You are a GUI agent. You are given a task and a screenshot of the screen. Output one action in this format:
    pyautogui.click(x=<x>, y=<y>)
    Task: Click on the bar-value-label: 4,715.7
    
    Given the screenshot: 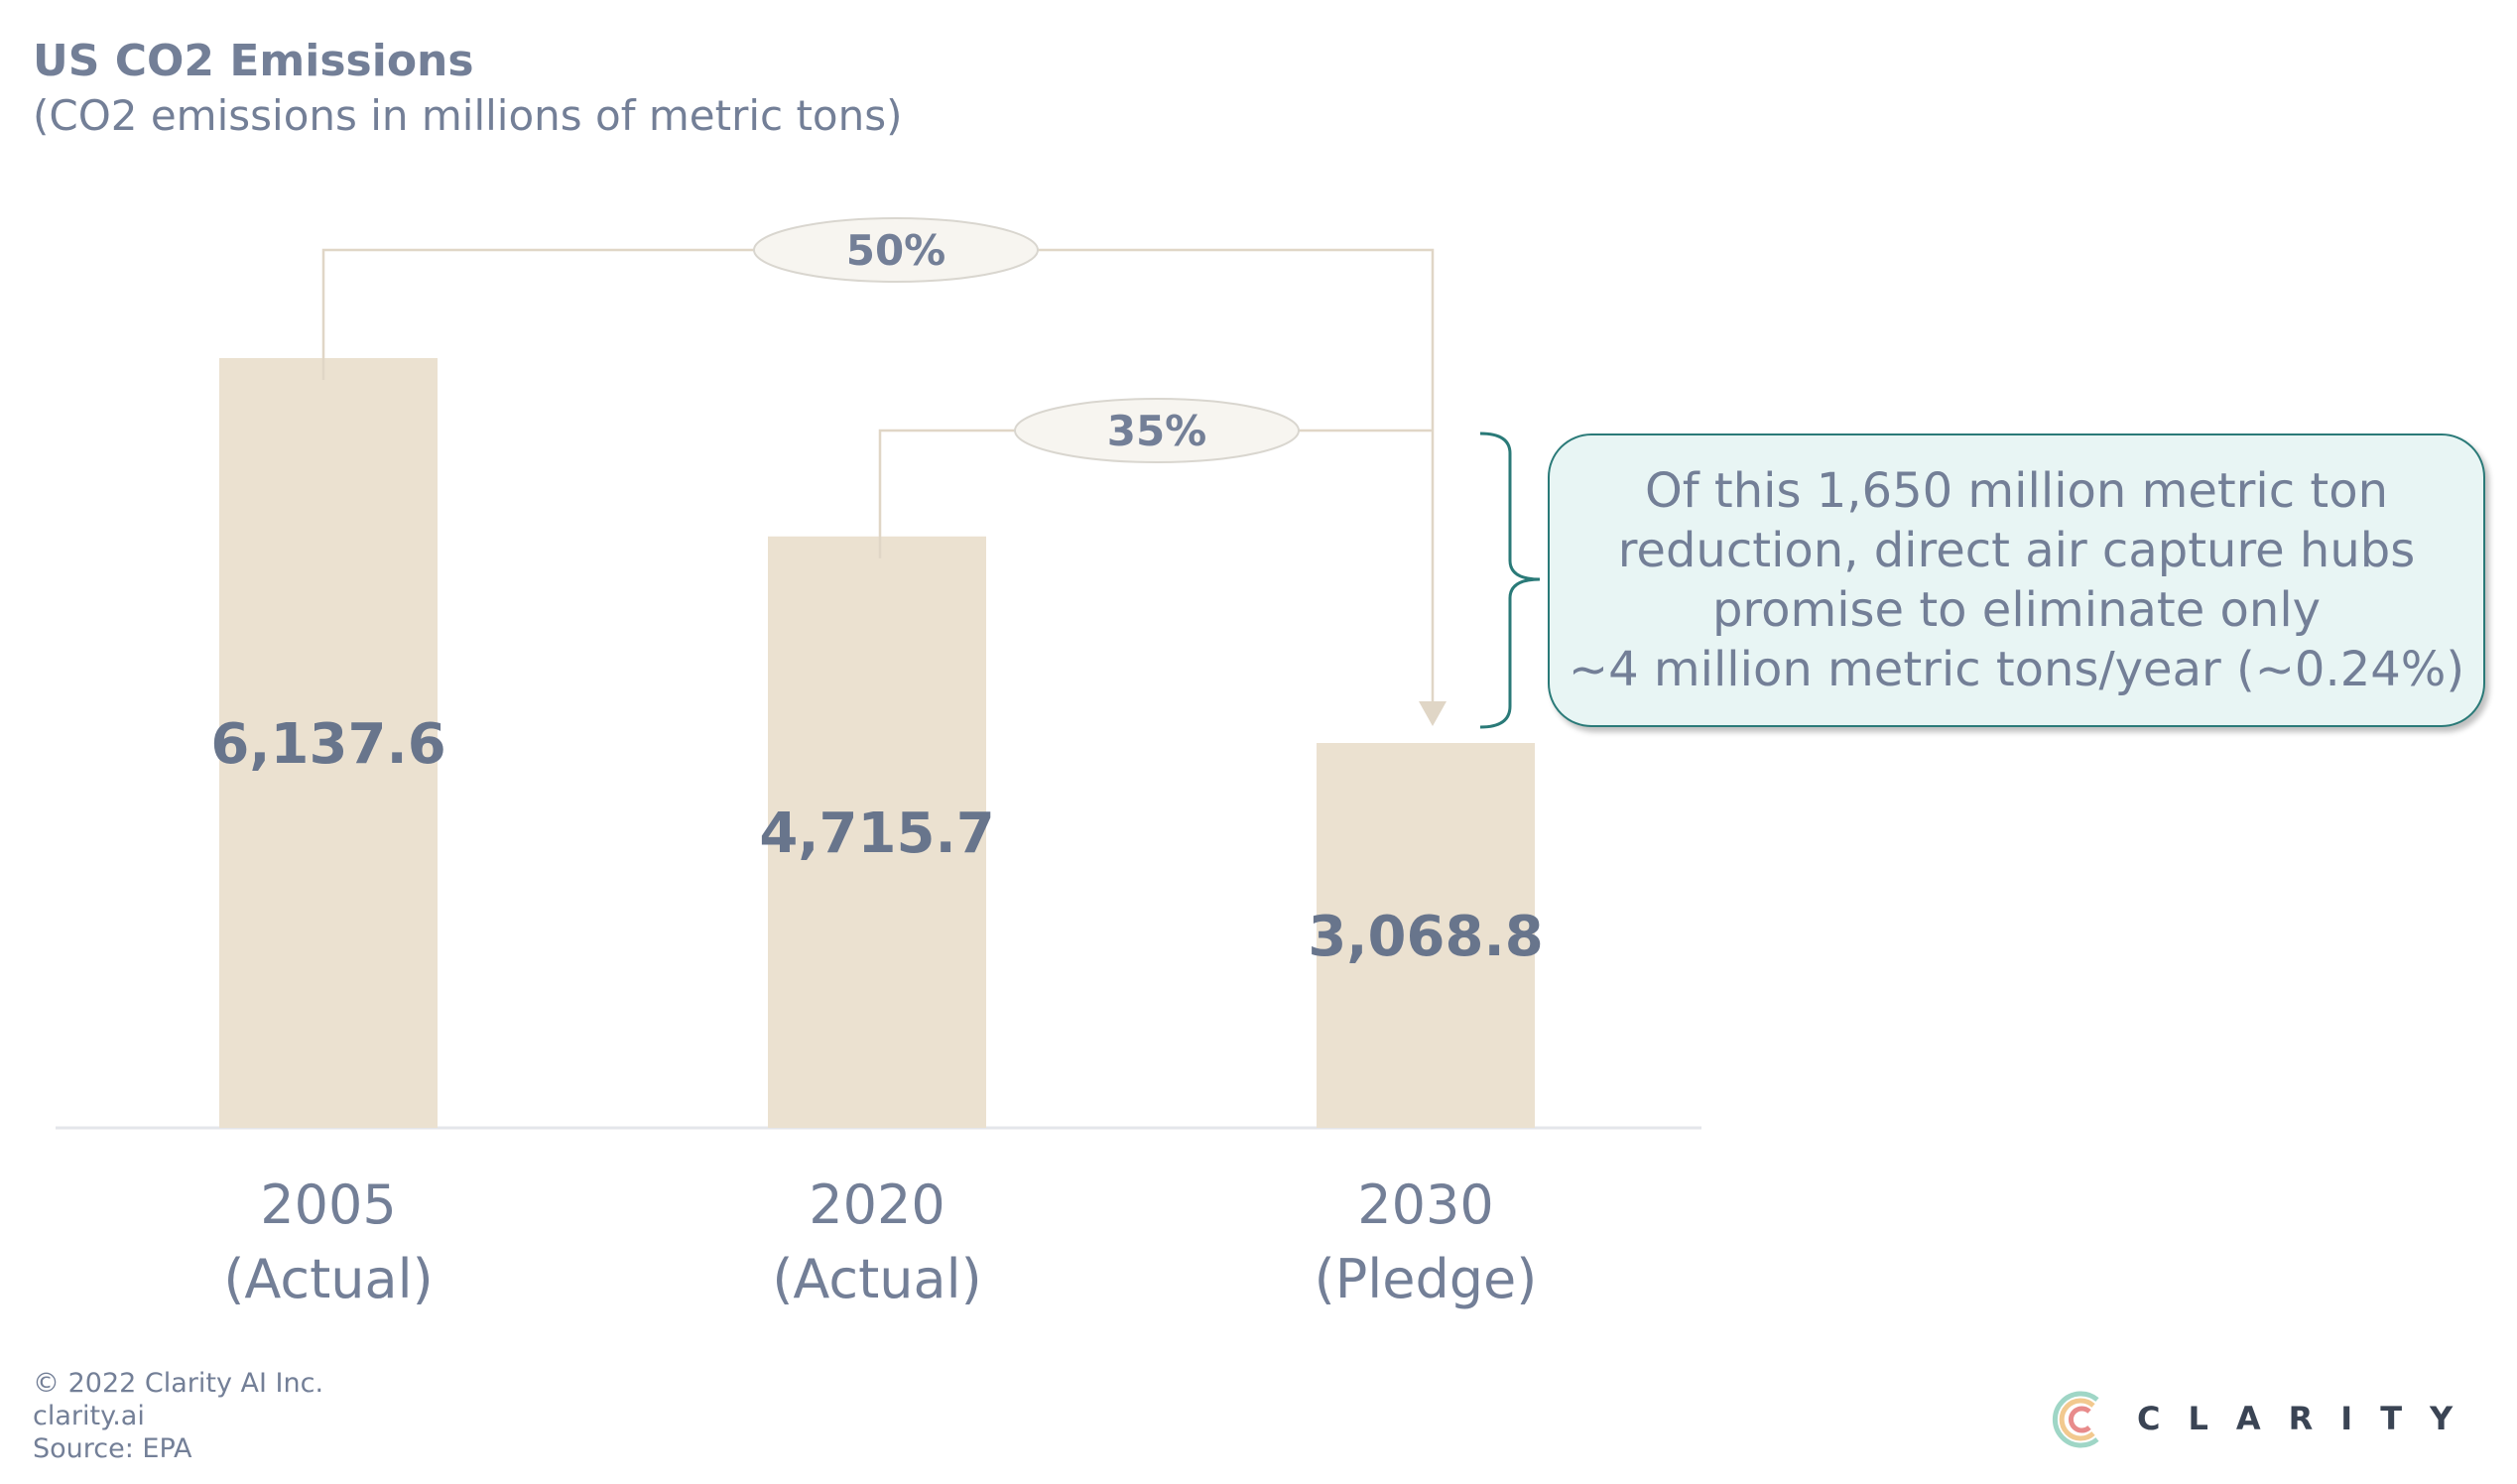 What is the action you would take?
    pyautogui.click(x=876, y=834)
    